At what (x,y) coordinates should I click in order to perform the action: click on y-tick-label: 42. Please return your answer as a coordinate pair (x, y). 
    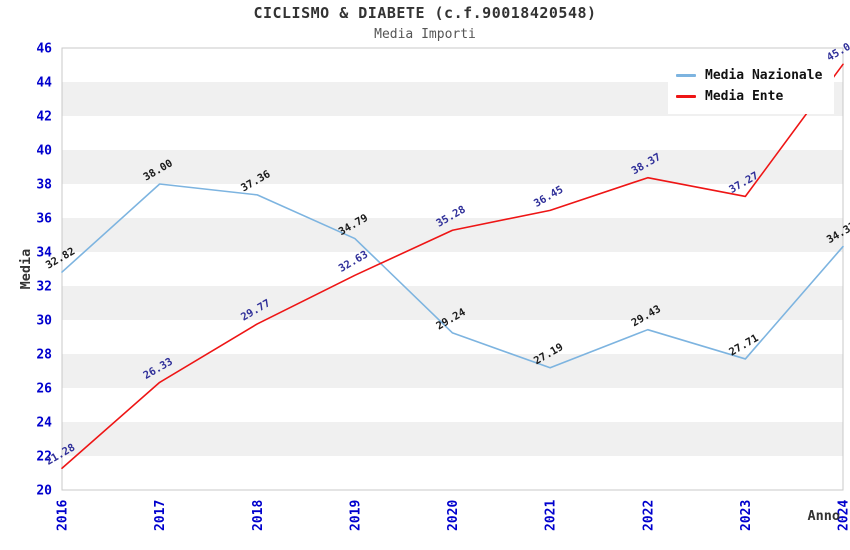
    Looking at the image, I should click on (44, 117).